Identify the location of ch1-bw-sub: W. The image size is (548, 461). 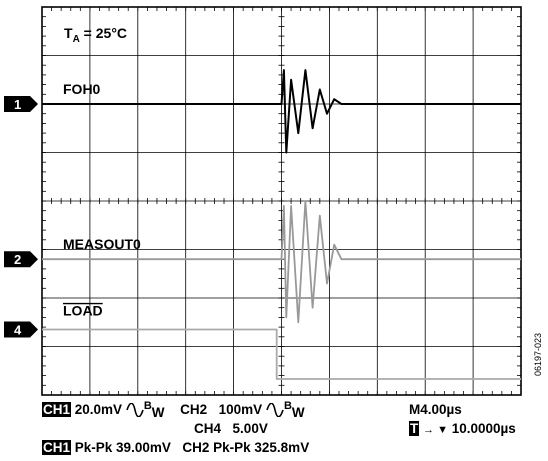
(158, 412).